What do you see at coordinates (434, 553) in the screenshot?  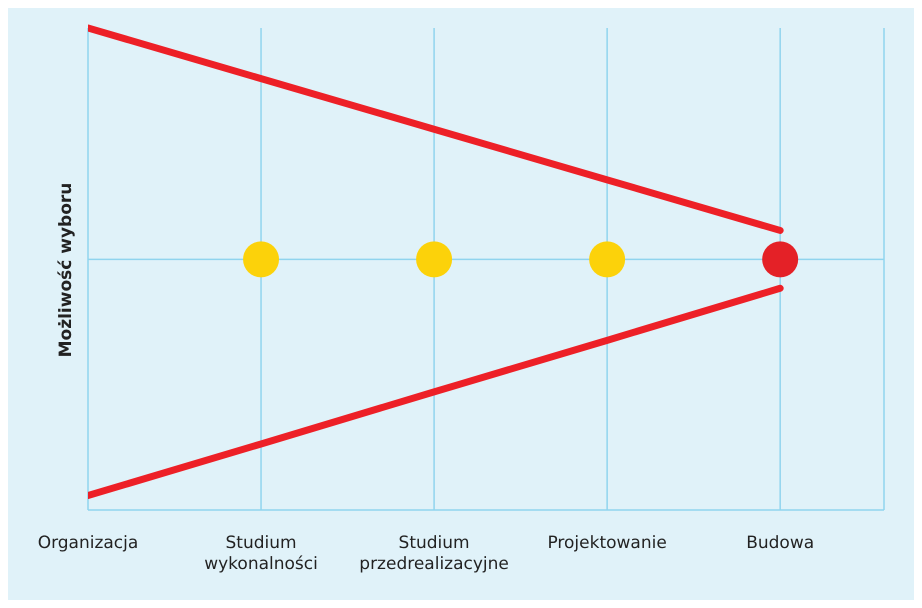 I see `x-tick-label: Studium przedrealizacyjne` at bounding box center [434, 553].